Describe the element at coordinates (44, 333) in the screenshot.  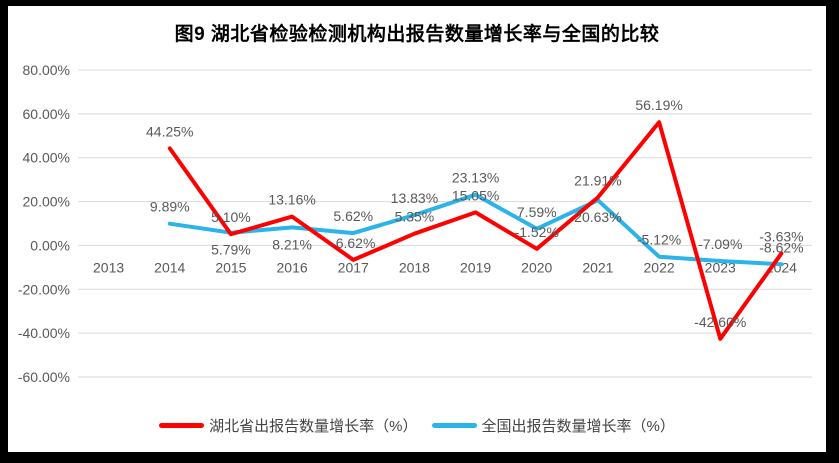
I see `y-axis-tick-label: -40.00%` at that location.